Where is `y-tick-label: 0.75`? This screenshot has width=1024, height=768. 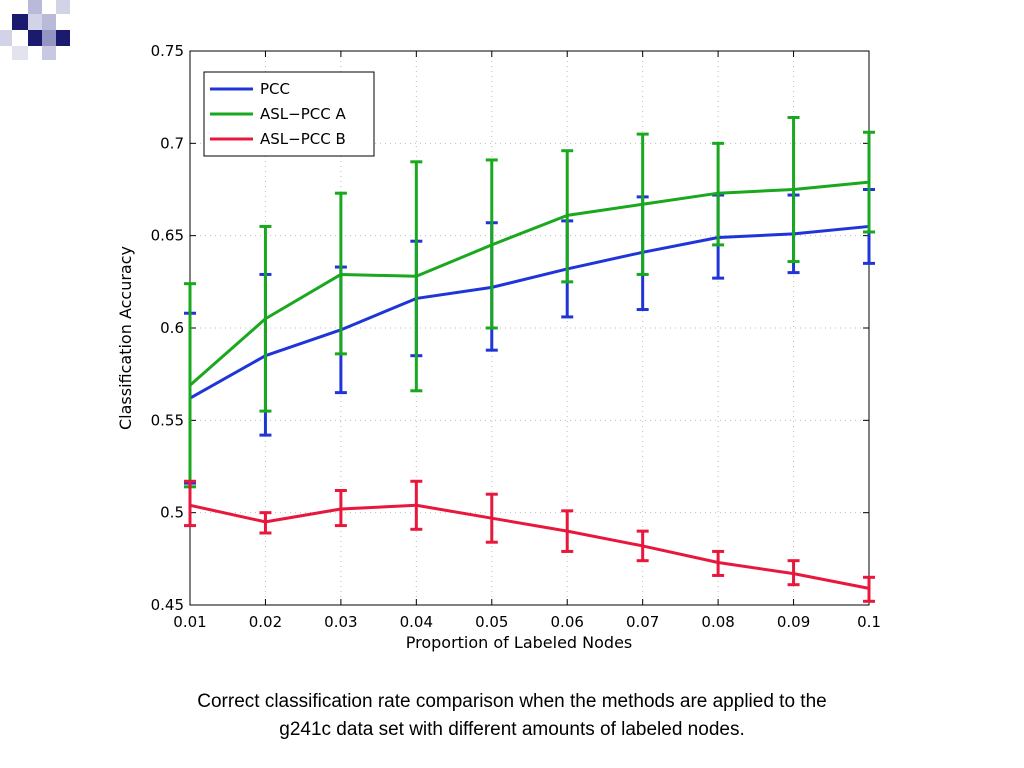 y-tick-label: 0.75 is located at coordinates (167, 51).